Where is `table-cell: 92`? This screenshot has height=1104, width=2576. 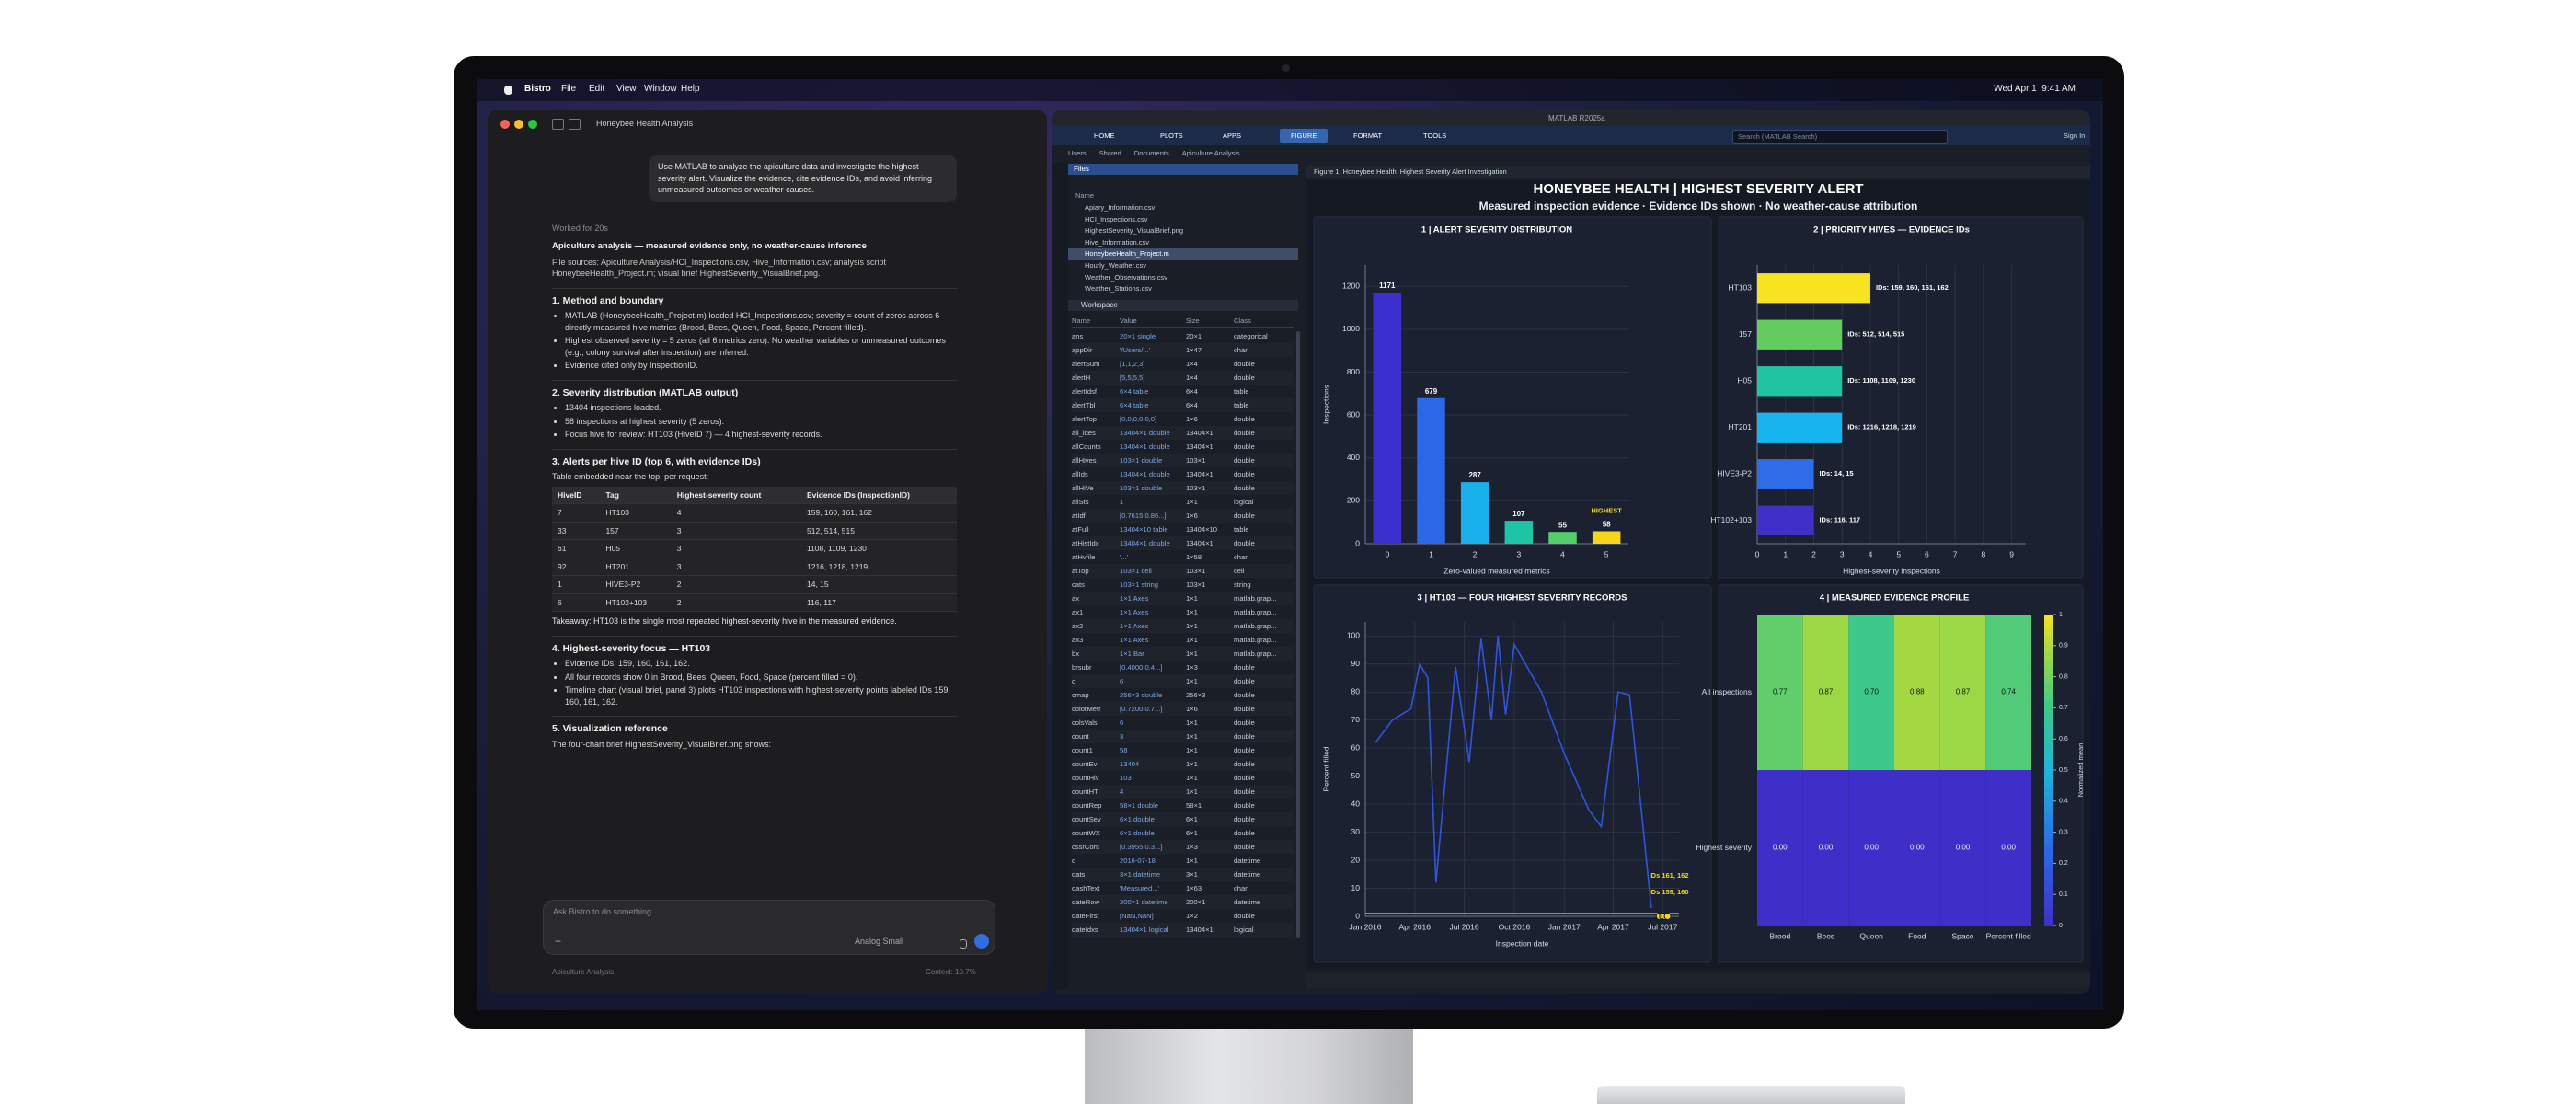
table-cell: 92 is located at coordinates (576, 567).